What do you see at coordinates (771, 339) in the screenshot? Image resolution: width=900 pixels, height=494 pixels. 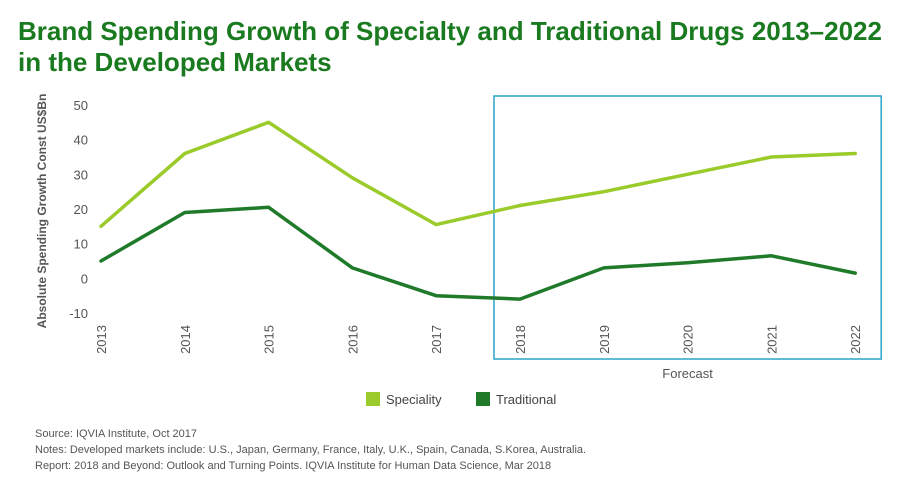 I see `x-tick-label: 2021` at bounding box center [771, 339].